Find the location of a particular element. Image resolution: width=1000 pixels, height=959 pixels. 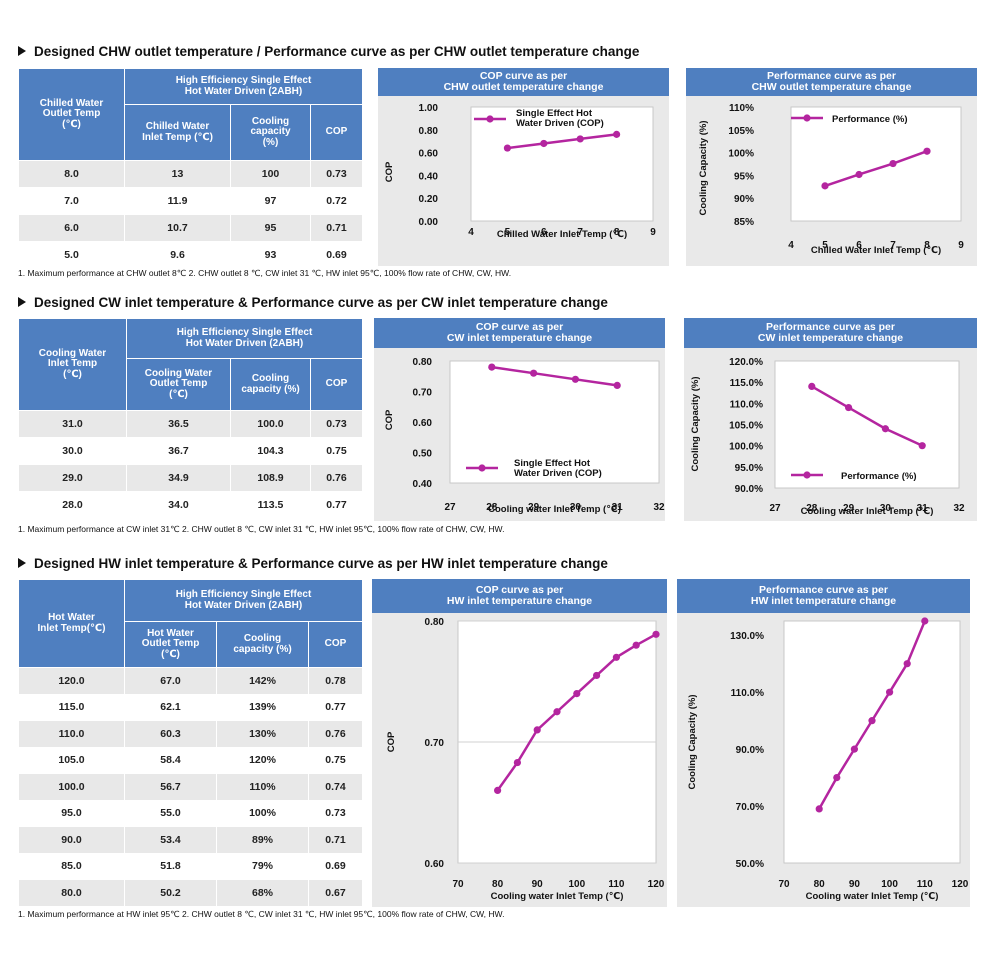

y-tick-label: 115.0% is located at coordinates (746, 383).